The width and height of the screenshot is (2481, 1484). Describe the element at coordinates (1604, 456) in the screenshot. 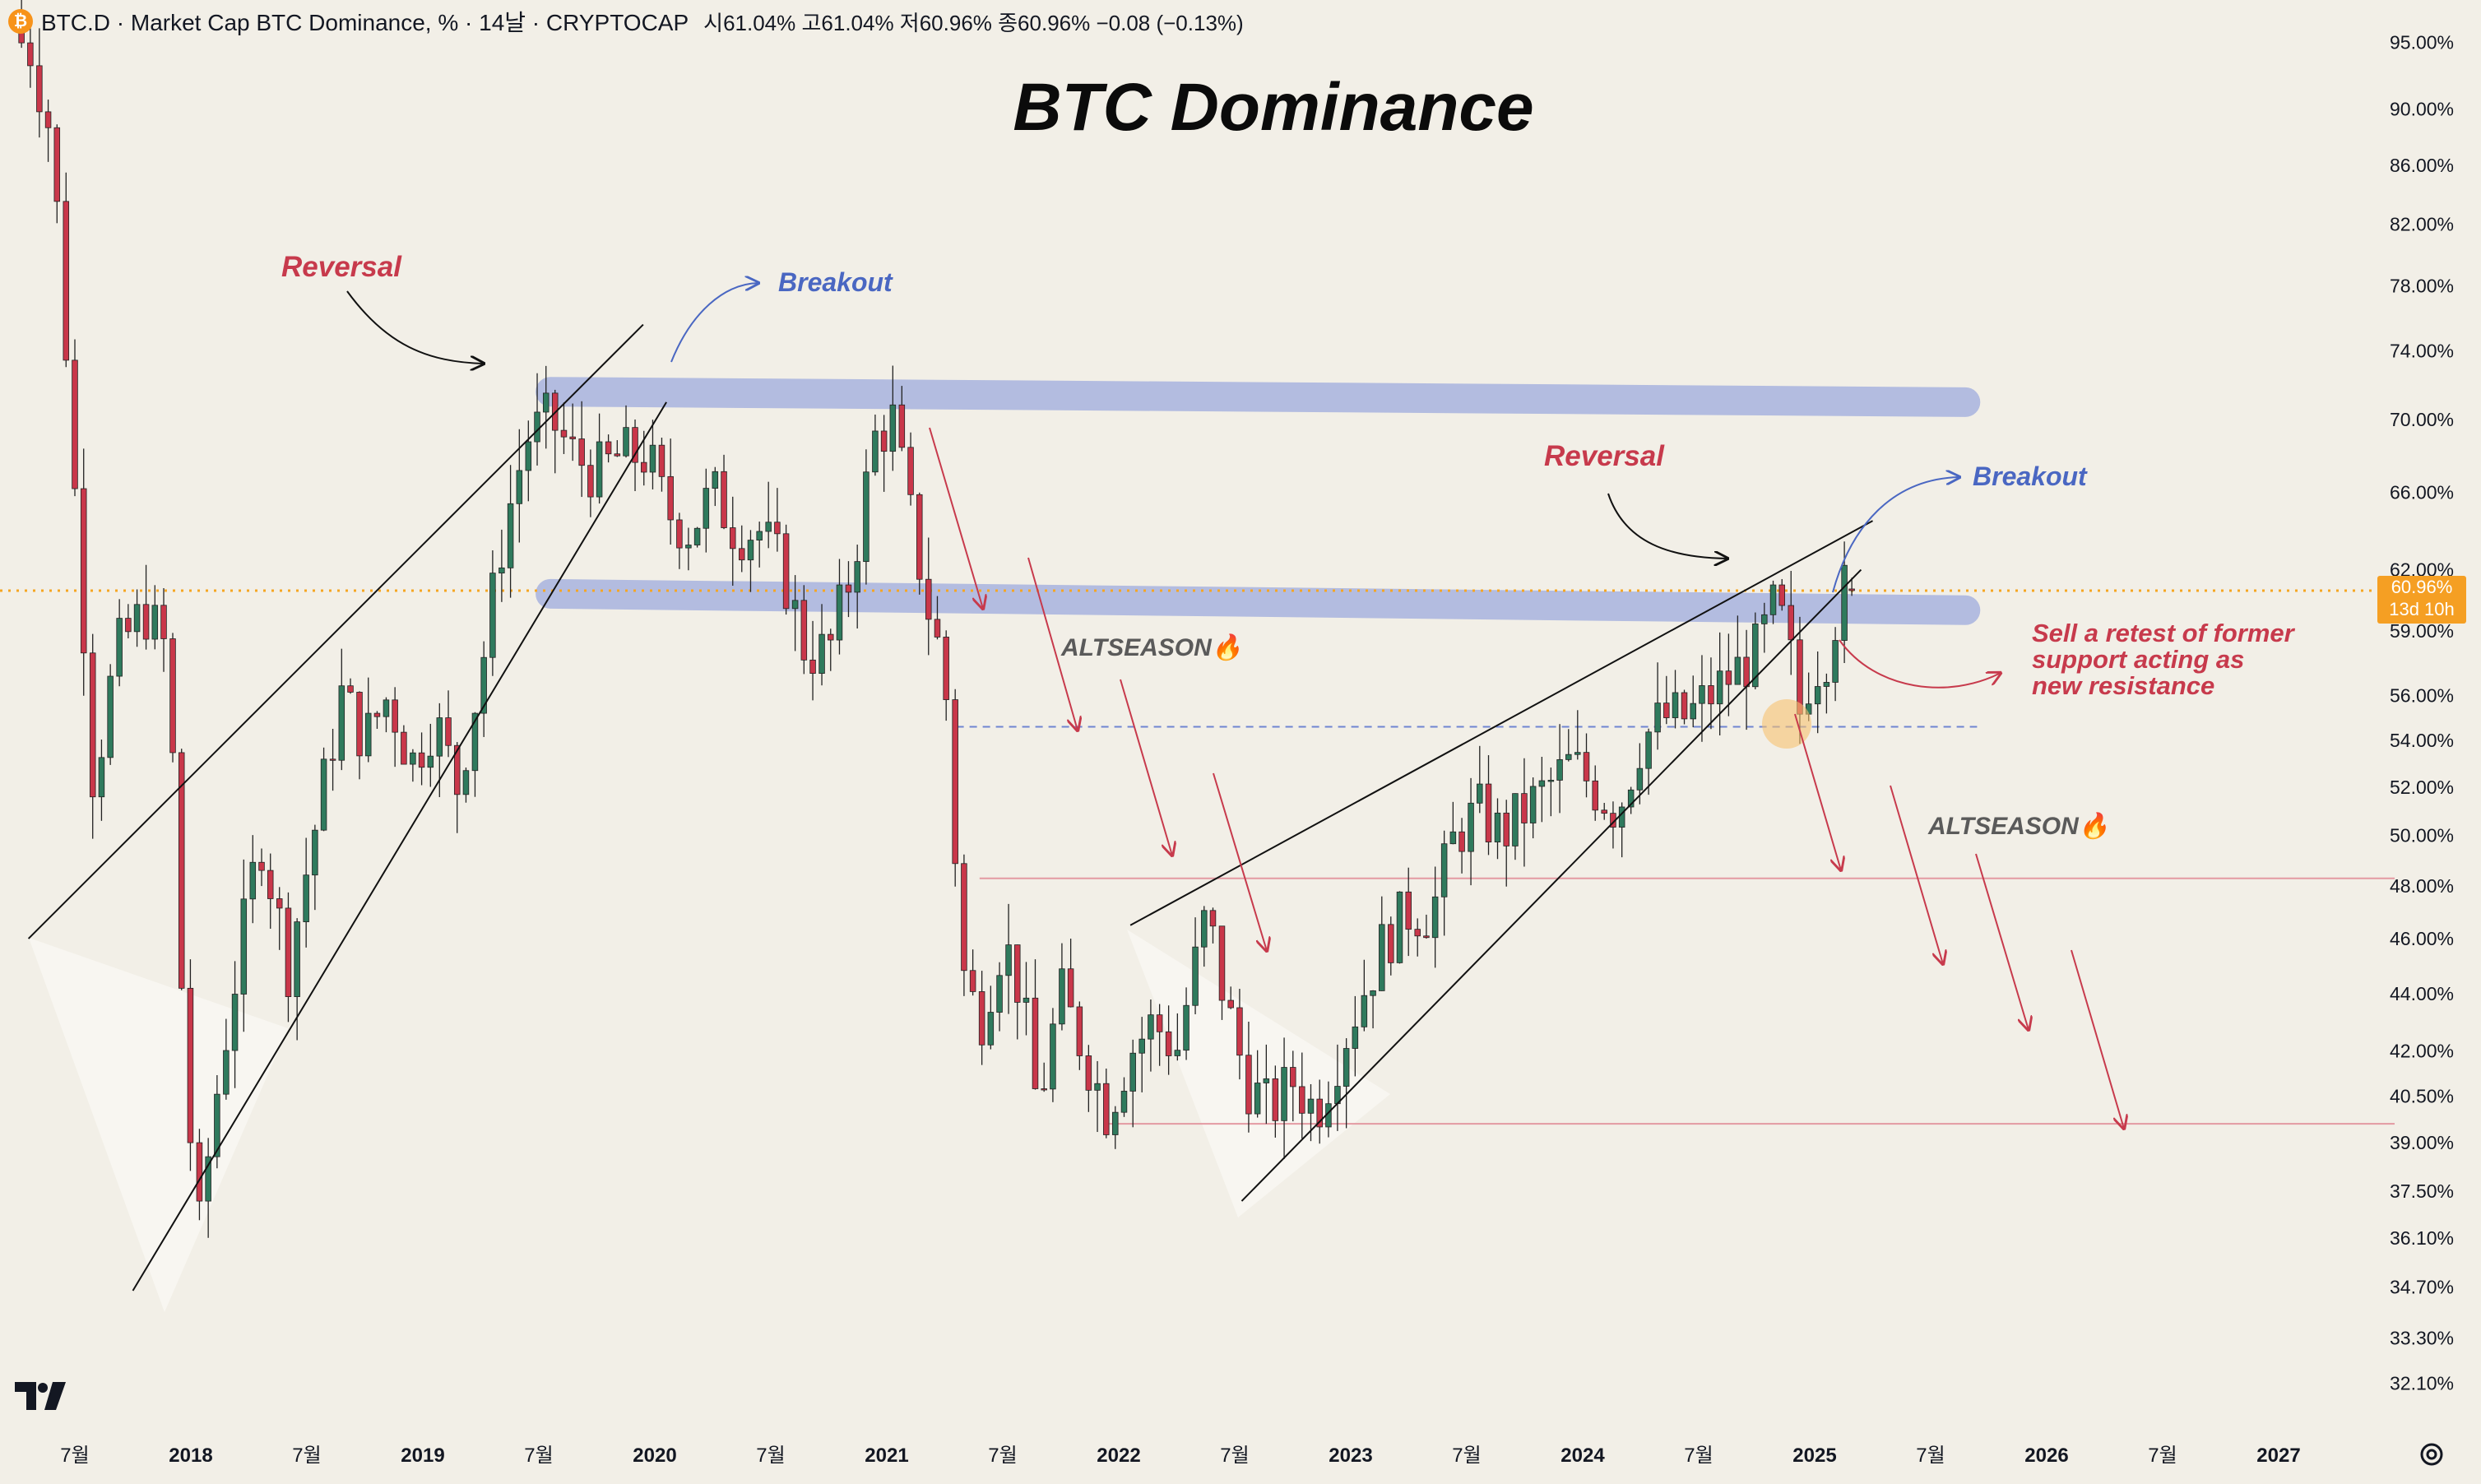

I see `reversal-label-2: Reversal` at that location.